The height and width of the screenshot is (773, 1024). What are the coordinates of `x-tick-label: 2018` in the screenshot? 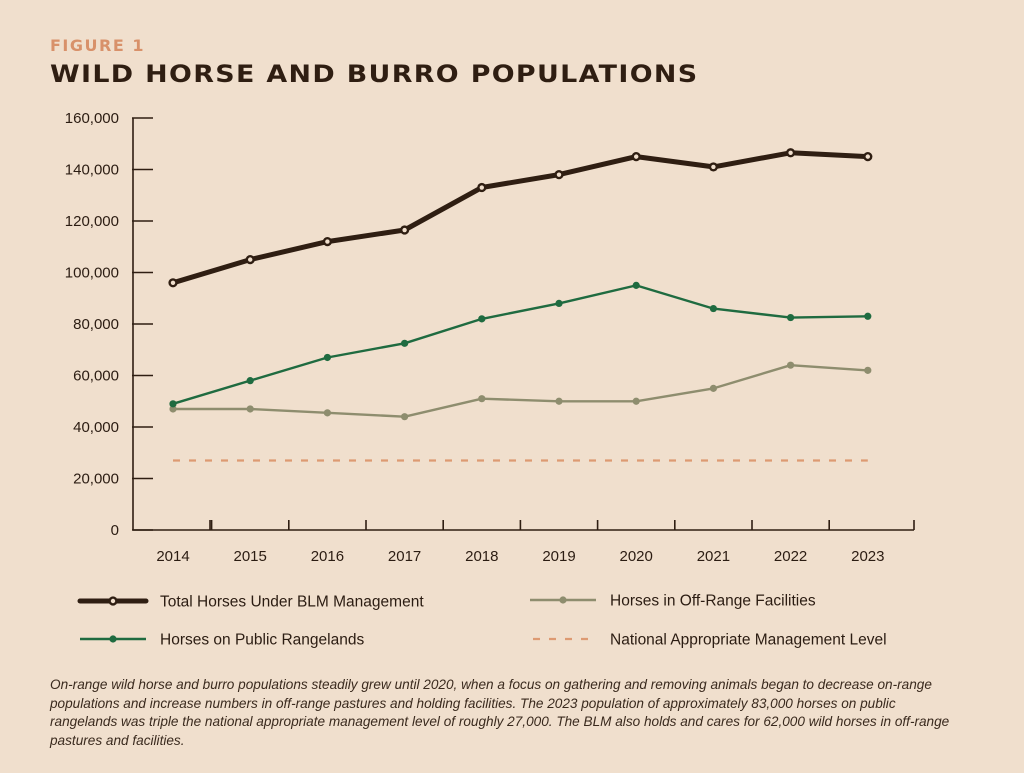 It's located at (481, 556).